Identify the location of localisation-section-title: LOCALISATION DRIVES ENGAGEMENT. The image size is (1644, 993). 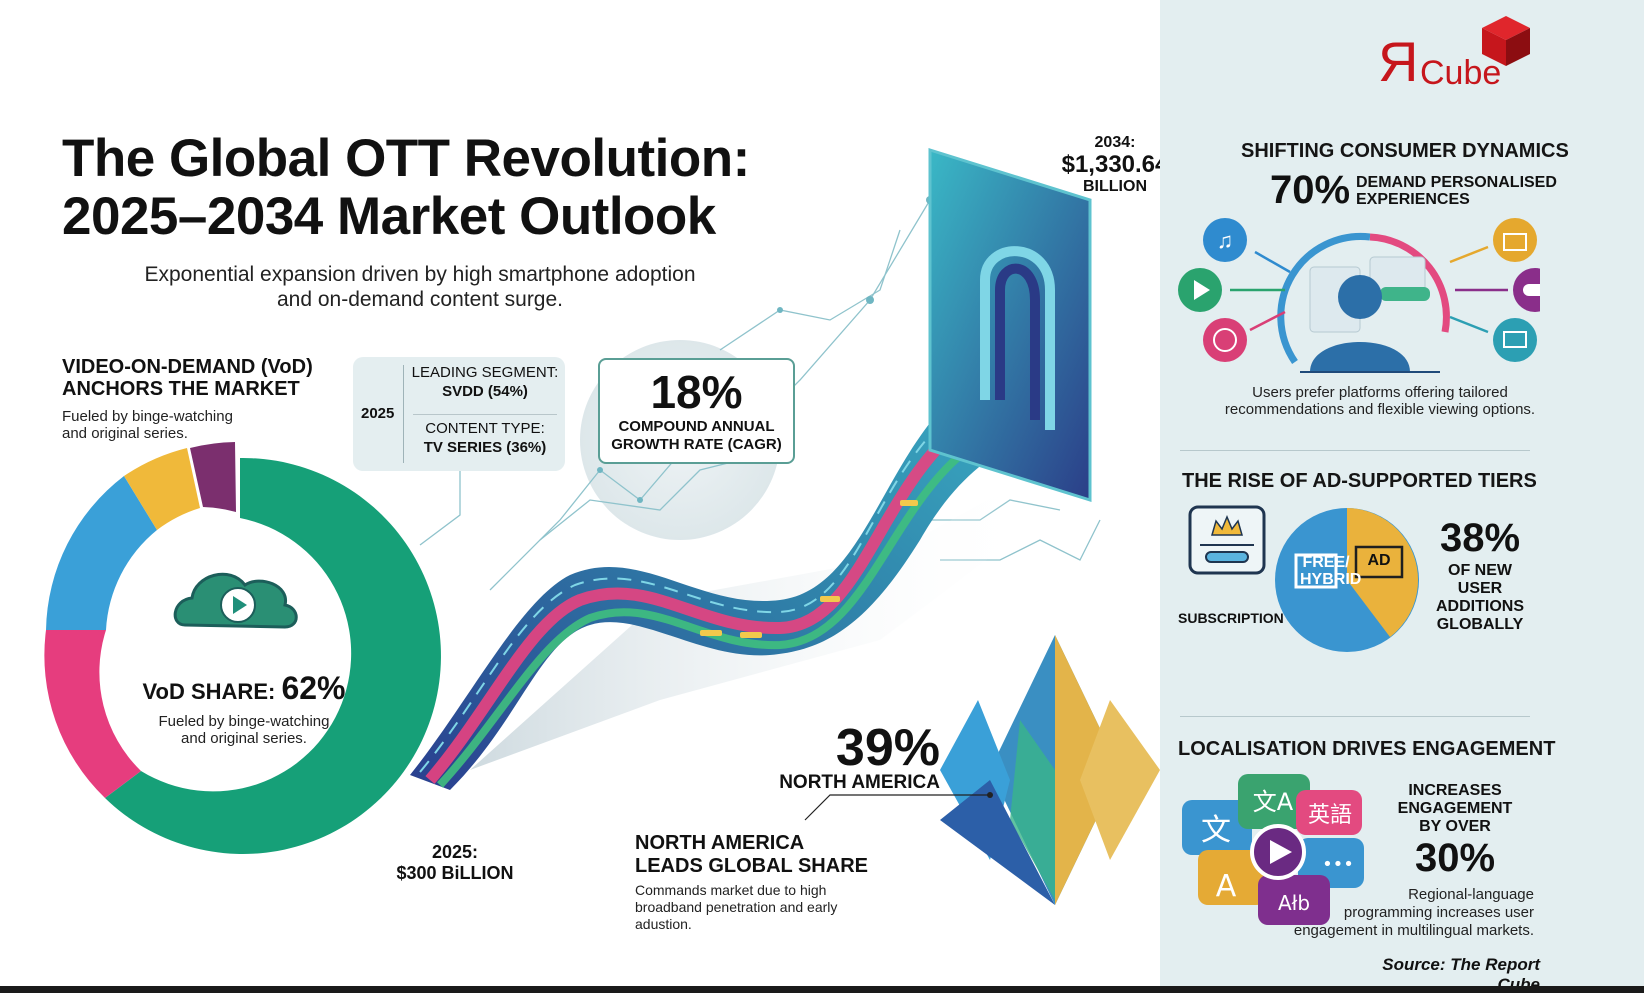
(1367, 749).